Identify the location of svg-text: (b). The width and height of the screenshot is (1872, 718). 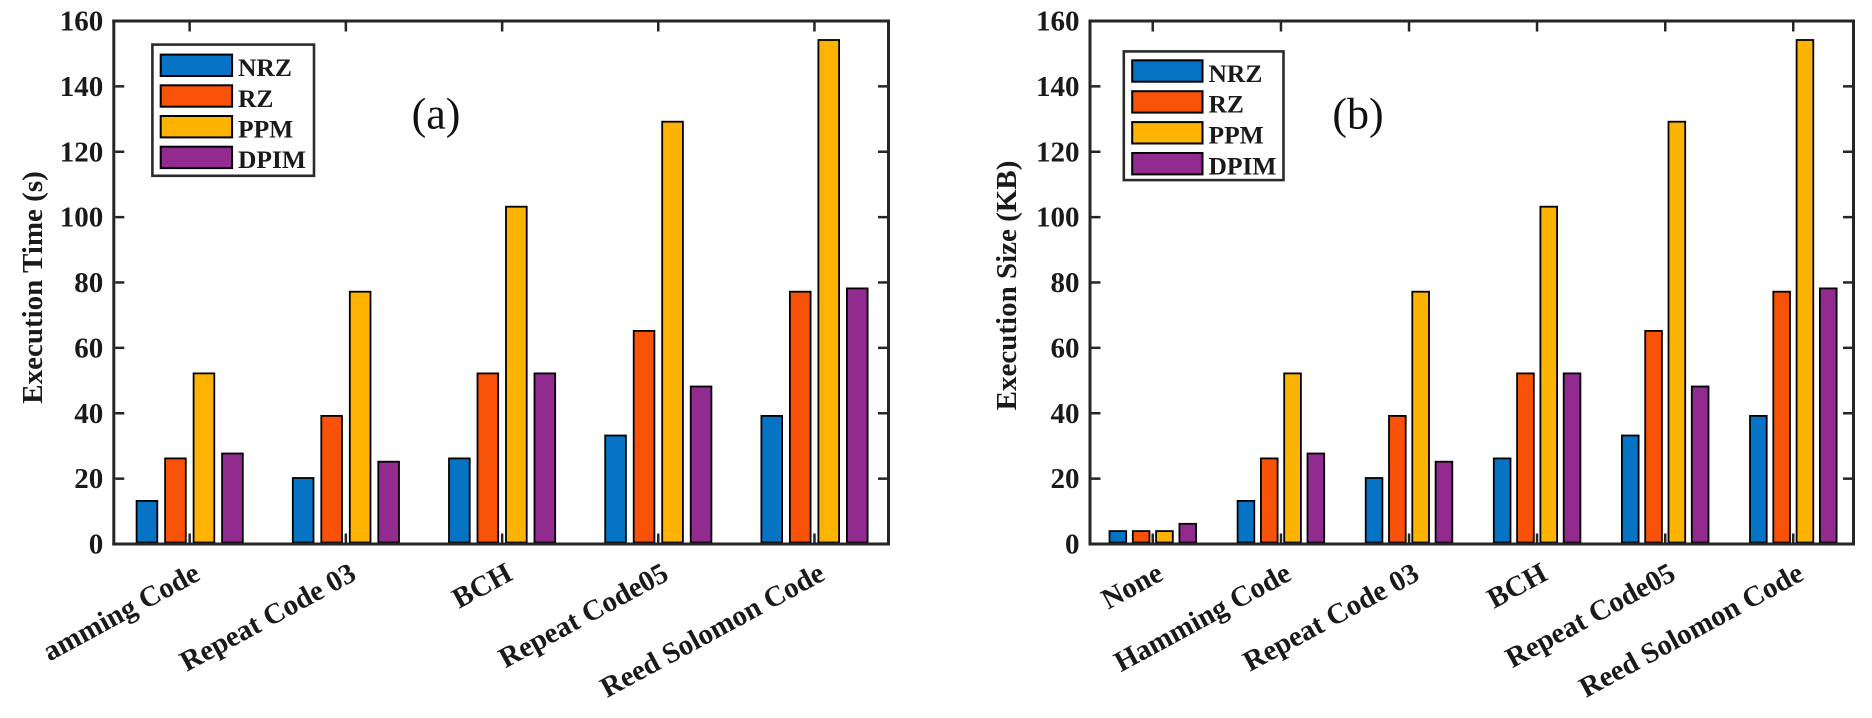
(1357, 114).